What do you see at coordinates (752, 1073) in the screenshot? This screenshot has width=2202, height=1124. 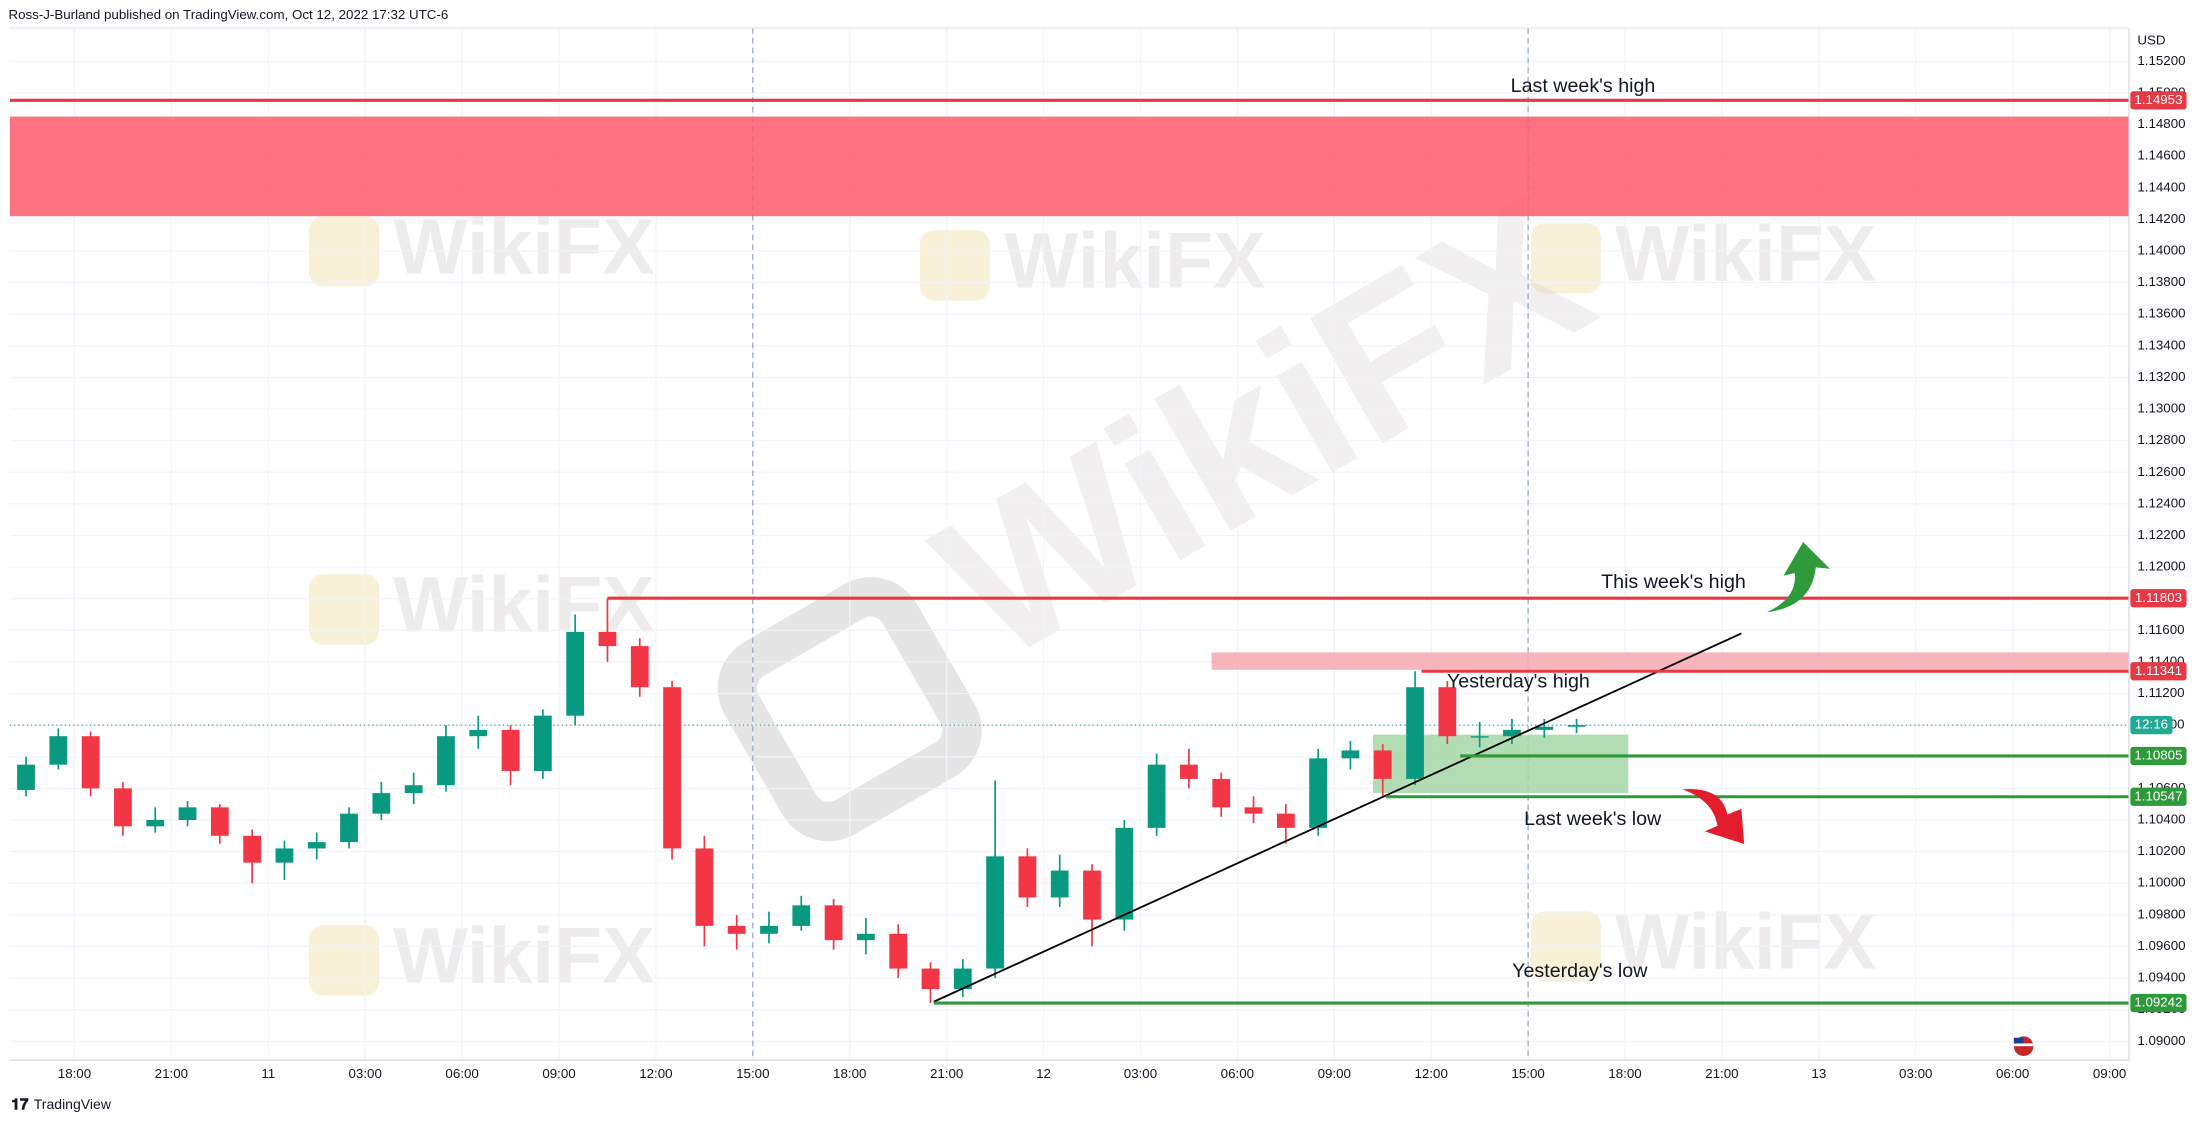 I see `x-tick-label: 15:00` at bounding box center [752, 1073].